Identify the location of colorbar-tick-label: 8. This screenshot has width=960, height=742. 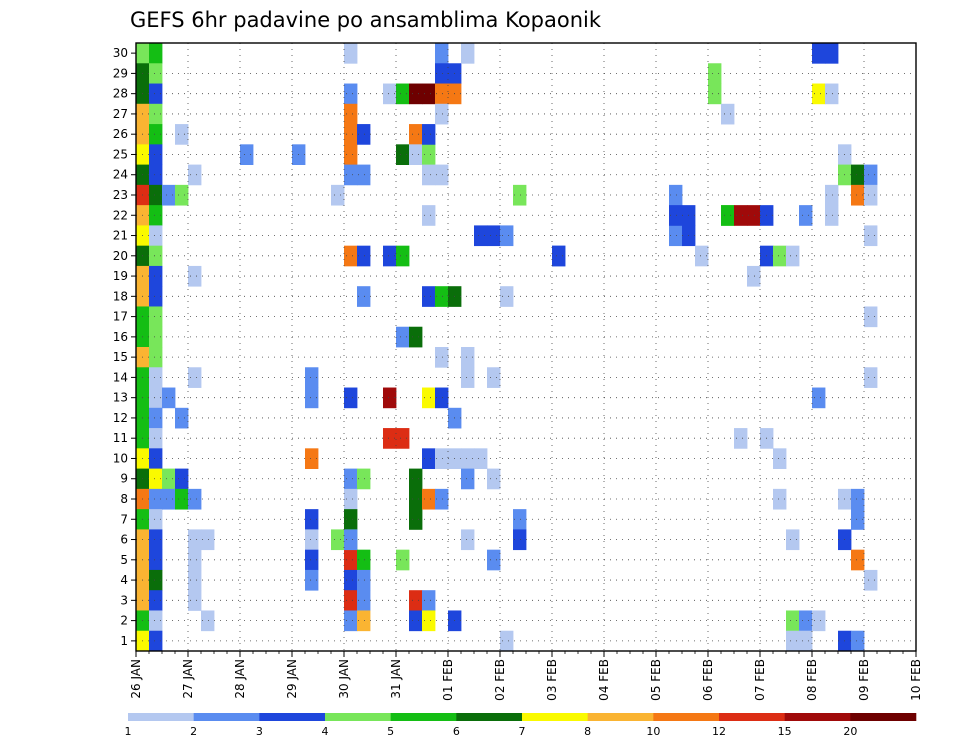
(587, 731).